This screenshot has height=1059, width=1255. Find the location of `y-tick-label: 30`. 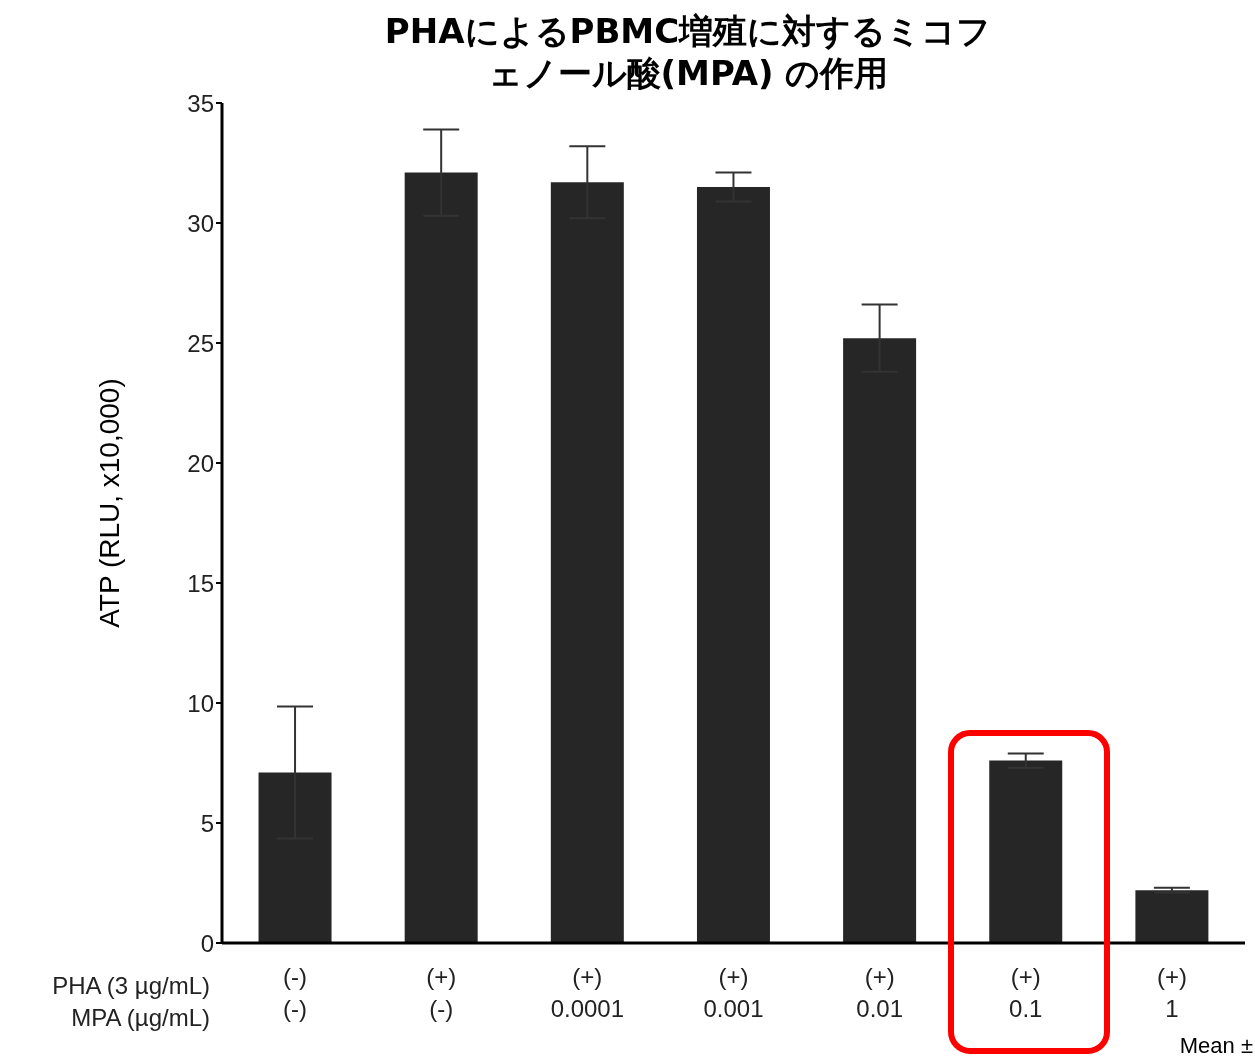

y-tick-label: 30 is located at coordinates (200, 223).